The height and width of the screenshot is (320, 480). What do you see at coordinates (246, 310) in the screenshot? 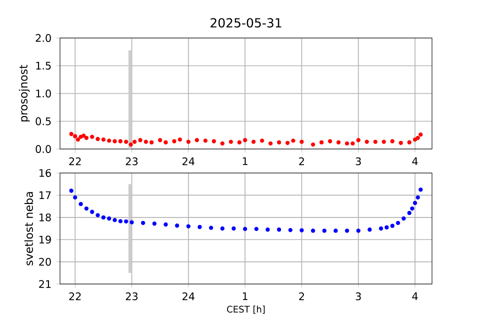
I see `x-axis-title: CEST [h]` at bounding box center [246, 310].